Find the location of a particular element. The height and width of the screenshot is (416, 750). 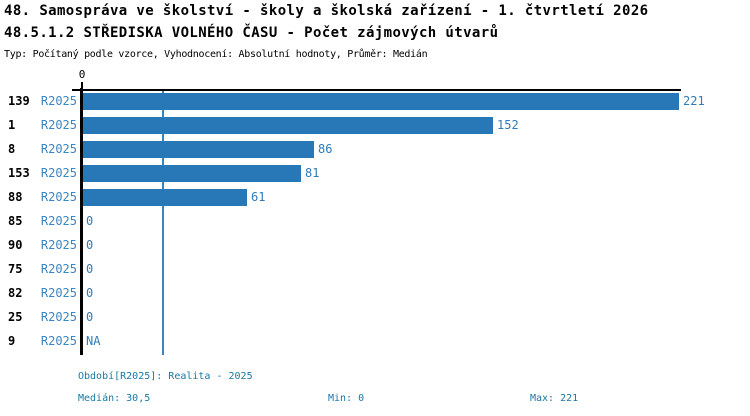

category-label: 8 is located at coordinates (12, 149).